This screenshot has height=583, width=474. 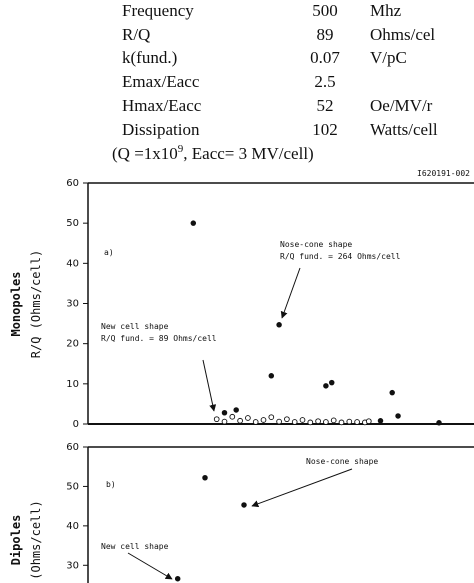 I want to click on table-cell: 500, so click(x=325, y=10).